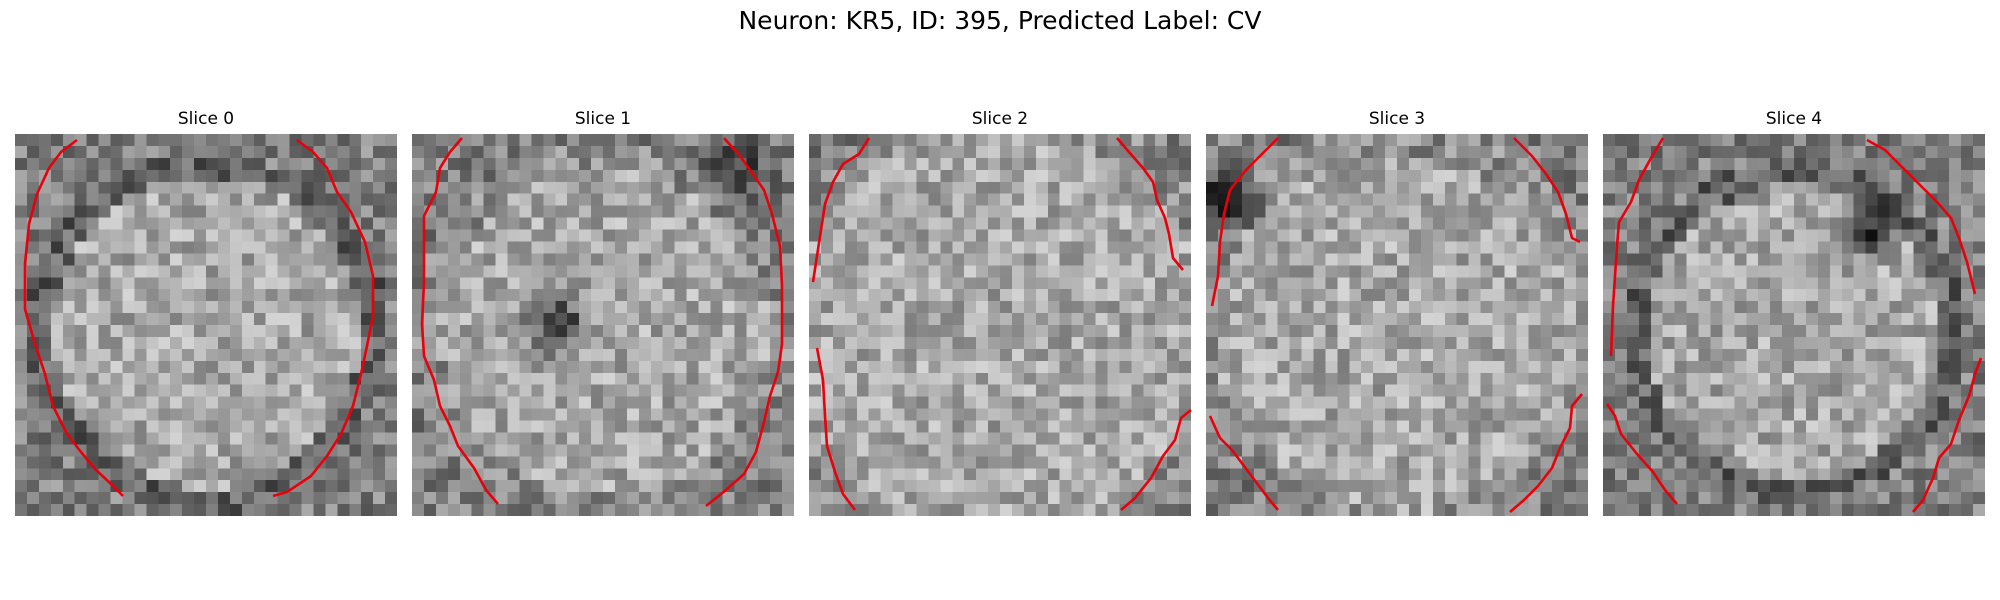  I want to click on slice-panel: Slice 0, so click(206, 313).